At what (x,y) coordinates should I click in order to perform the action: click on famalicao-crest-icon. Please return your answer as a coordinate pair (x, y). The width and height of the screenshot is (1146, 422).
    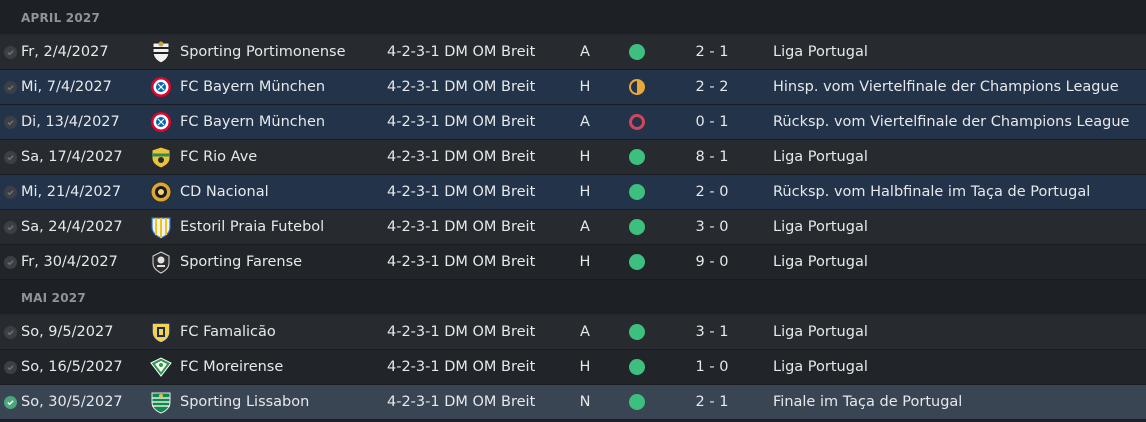
    Looking at the image, I should click on (161, 332).